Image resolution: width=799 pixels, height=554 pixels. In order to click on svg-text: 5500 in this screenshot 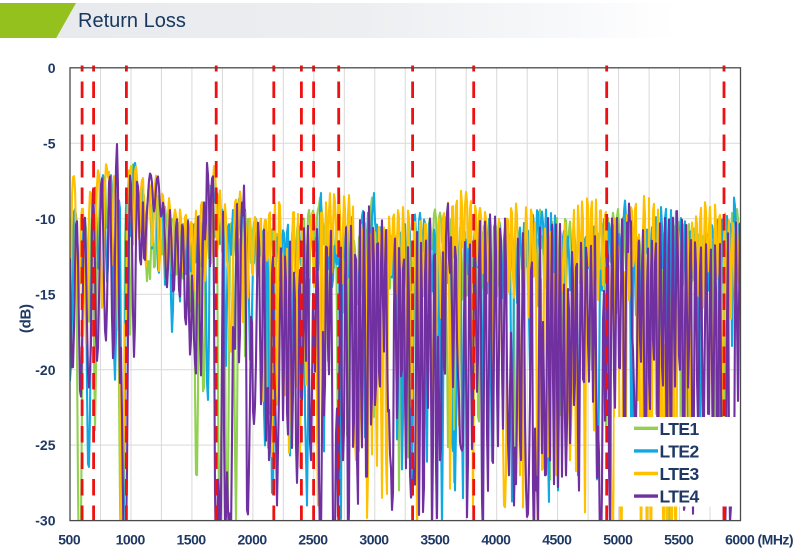, I will do `click(679, 539)`.